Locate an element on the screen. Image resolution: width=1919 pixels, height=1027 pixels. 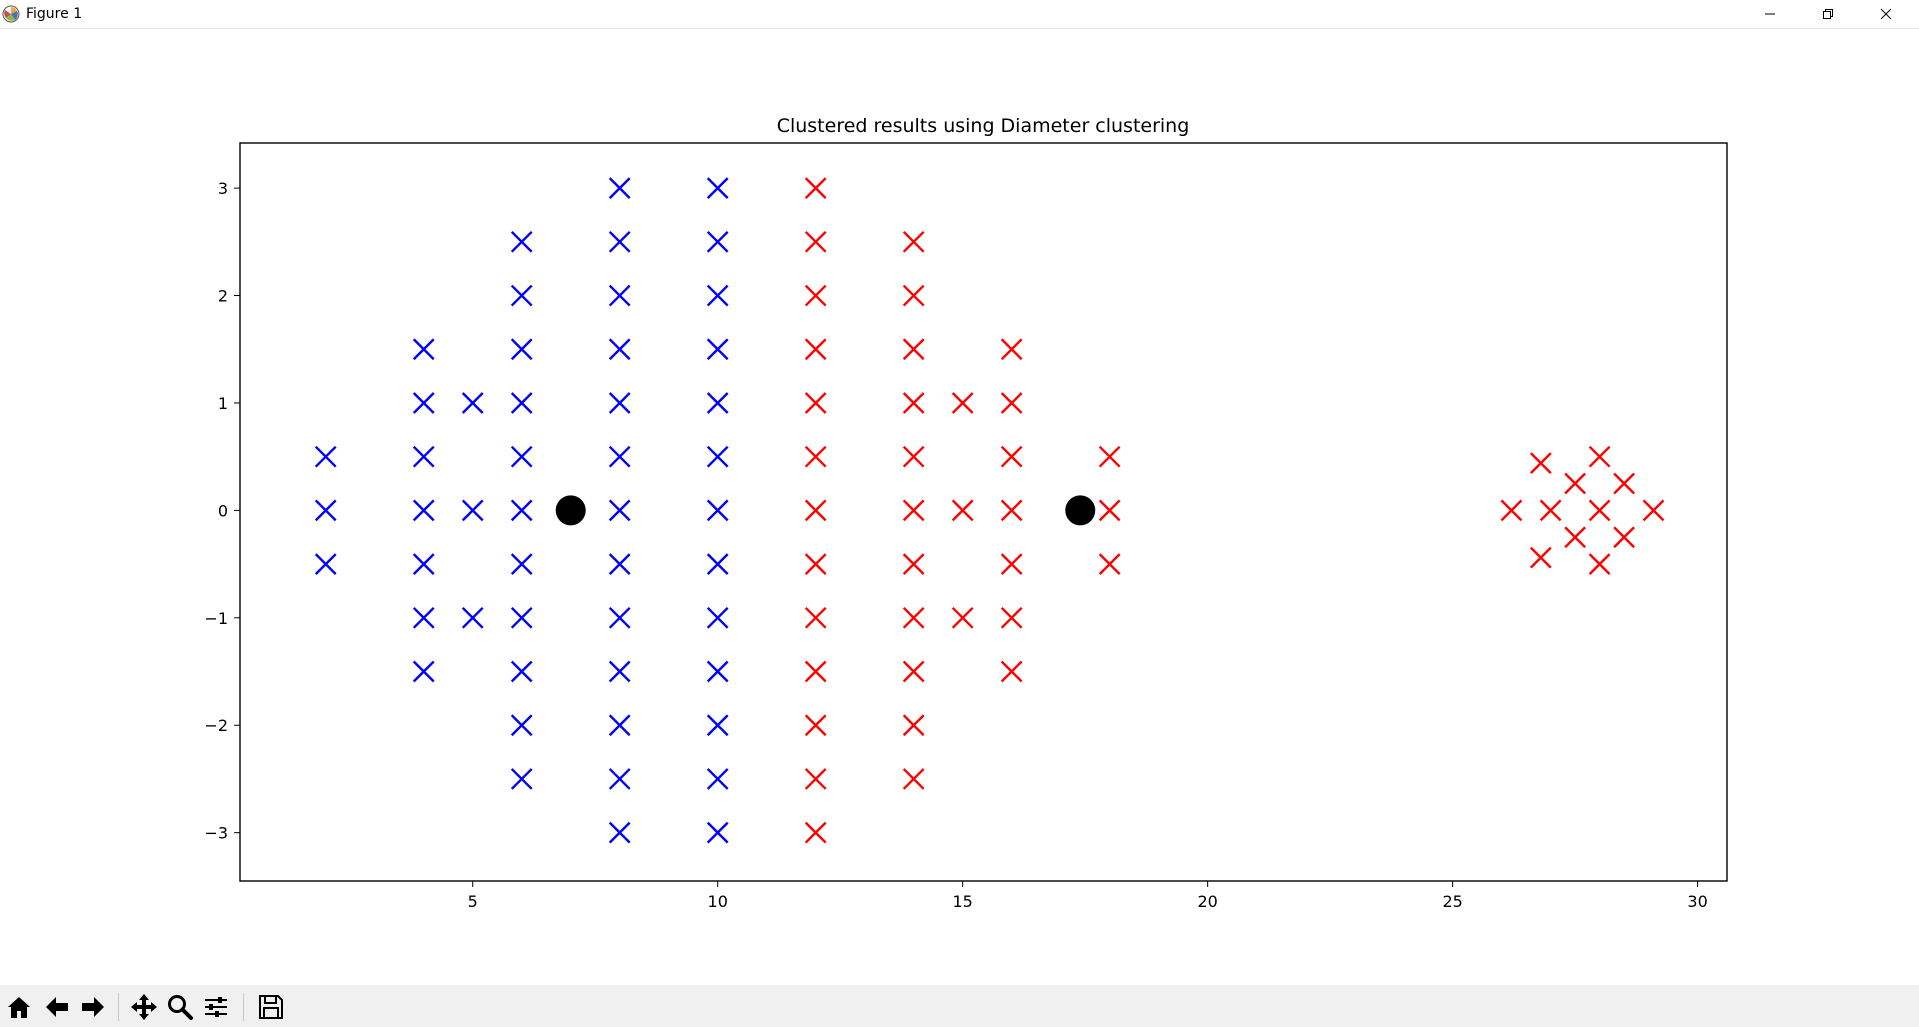
y-axis: 3 2 1 0 −1 −2 −3 is located at coordinates (222, 511).